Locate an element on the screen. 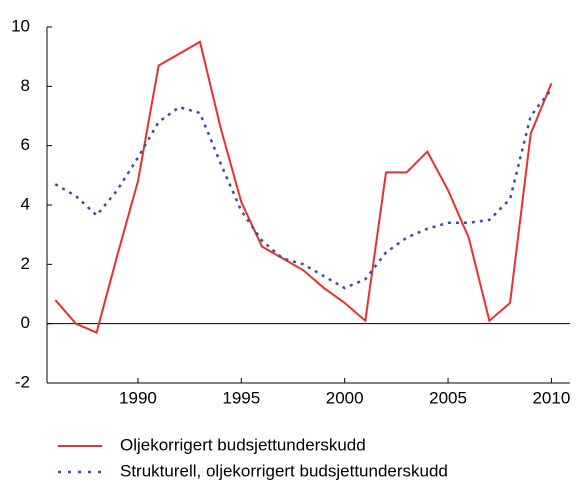 Image resolution: width=584 pixels, height=490 pixels. y-tick-label: 4 is located at coordinates (25, 203).